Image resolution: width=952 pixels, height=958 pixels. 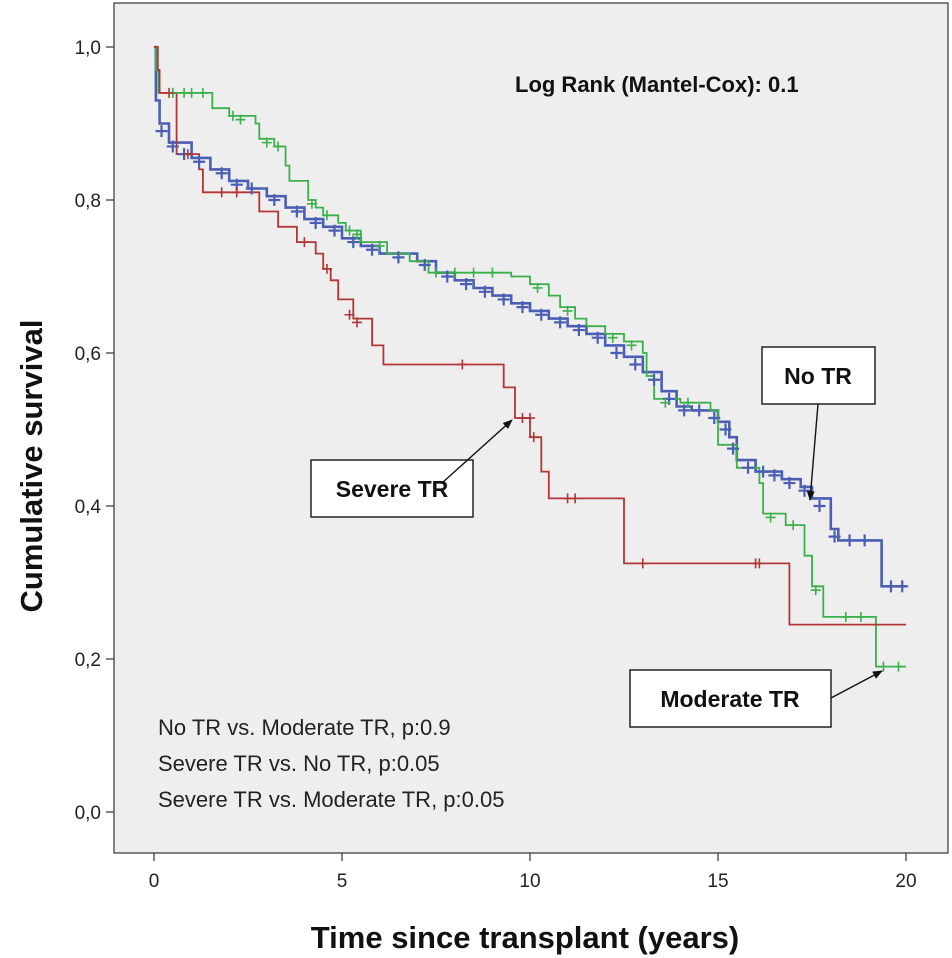 What do you see at coordinates (88, 660) in the screenshot?
I see `y-tick-label: 0,2` at bounding box center [88, 660].